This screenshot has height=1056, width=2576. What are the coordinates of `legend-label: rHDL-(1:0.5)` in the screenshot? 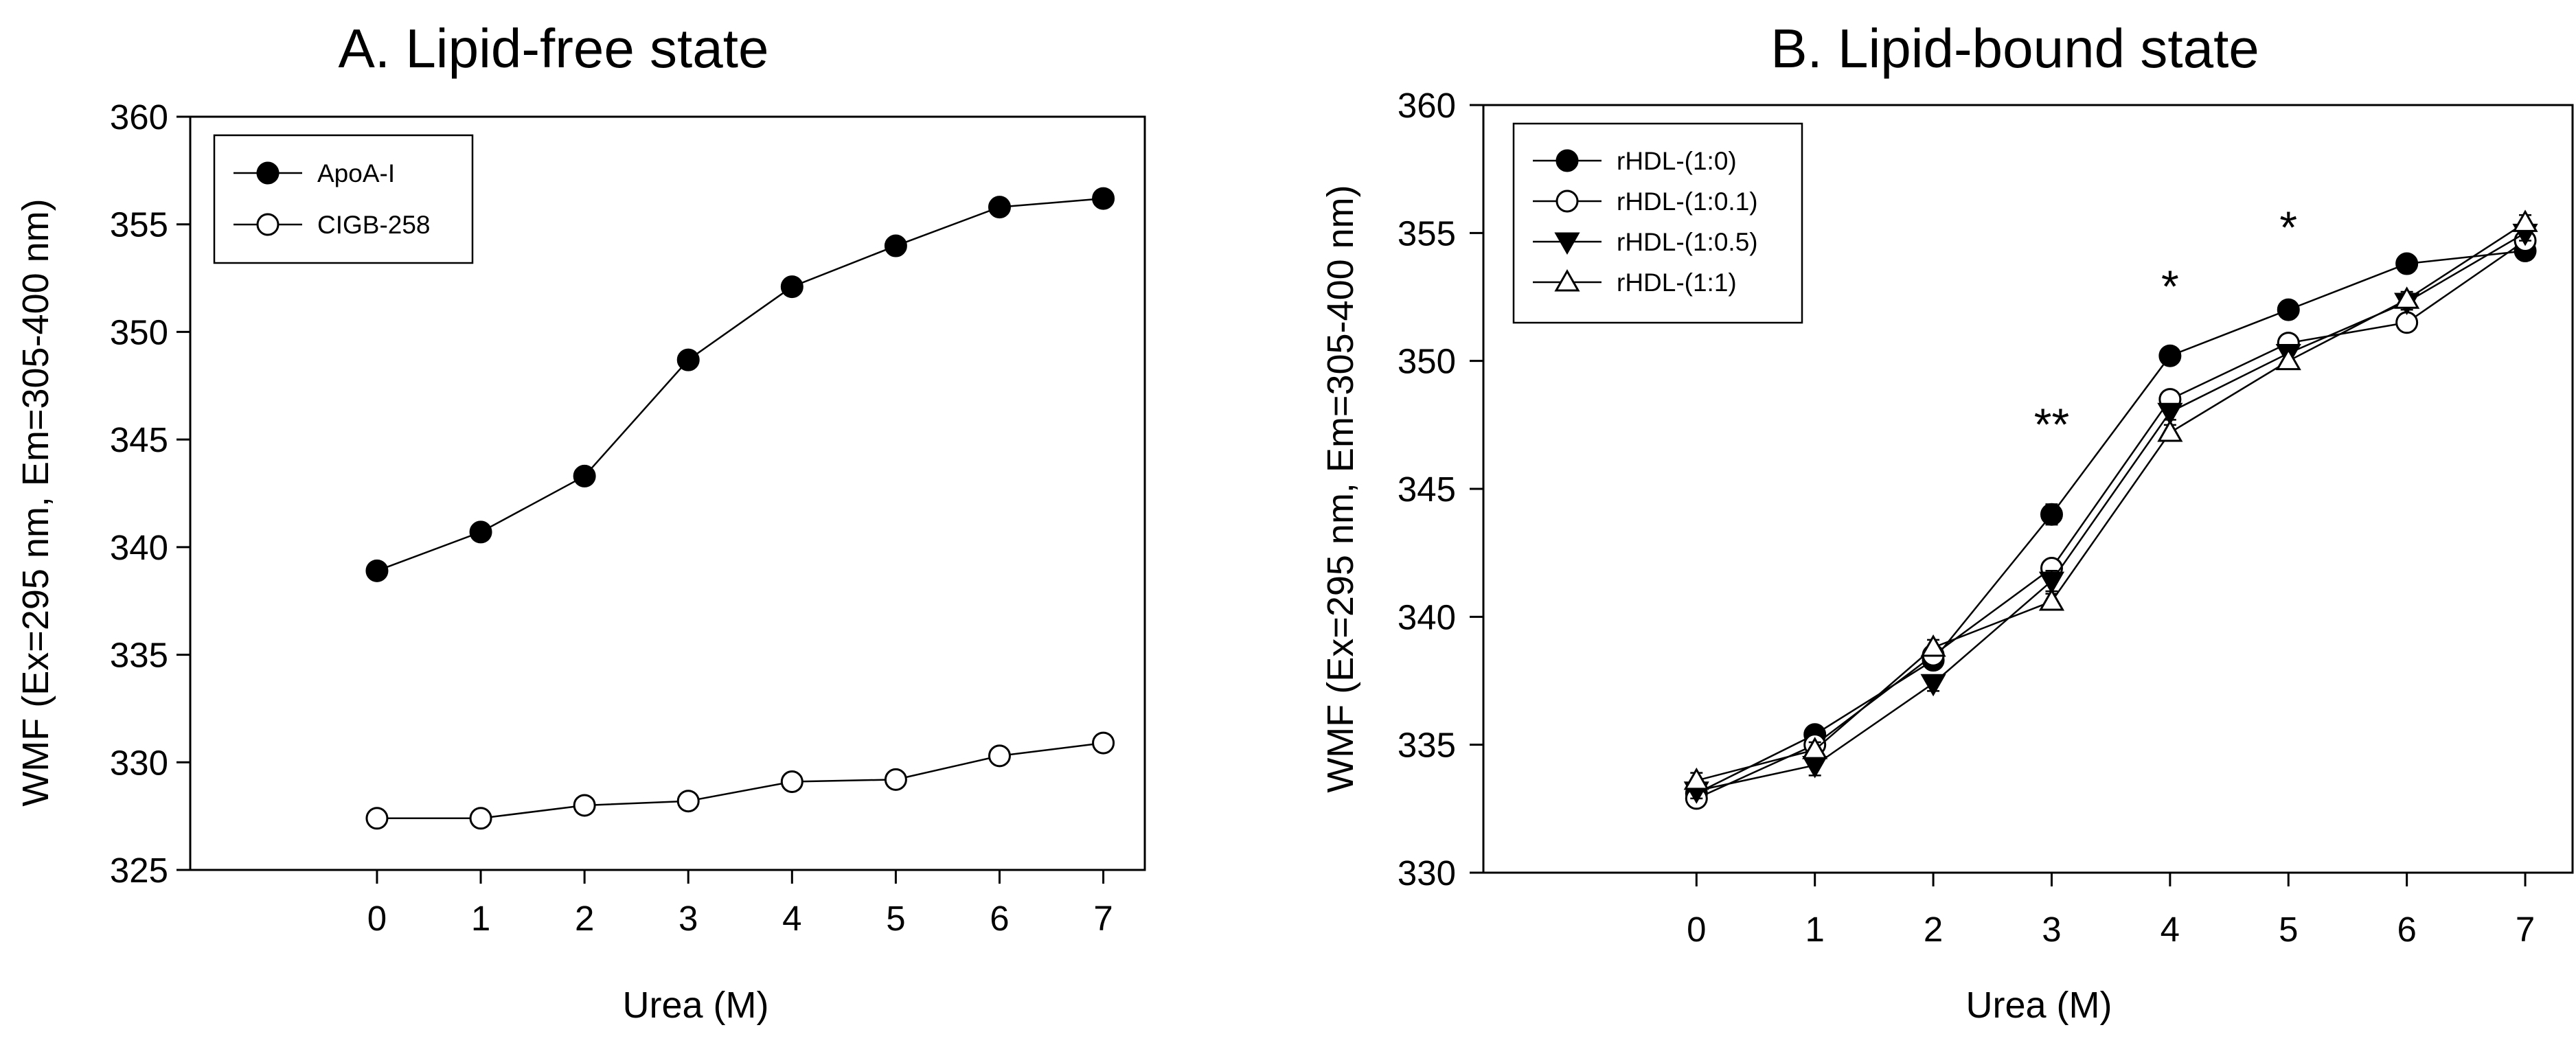 It's located at (1687, 242).